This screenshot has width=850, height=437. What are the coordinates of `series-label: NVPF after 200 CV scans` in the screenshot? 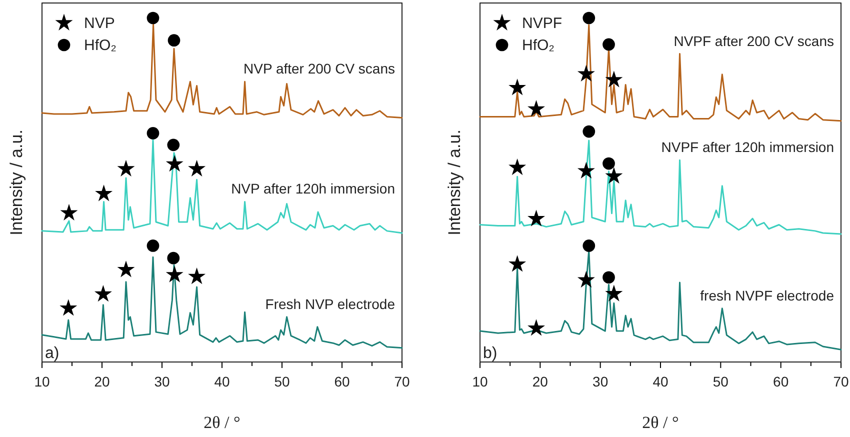 It's located at (754, 40).